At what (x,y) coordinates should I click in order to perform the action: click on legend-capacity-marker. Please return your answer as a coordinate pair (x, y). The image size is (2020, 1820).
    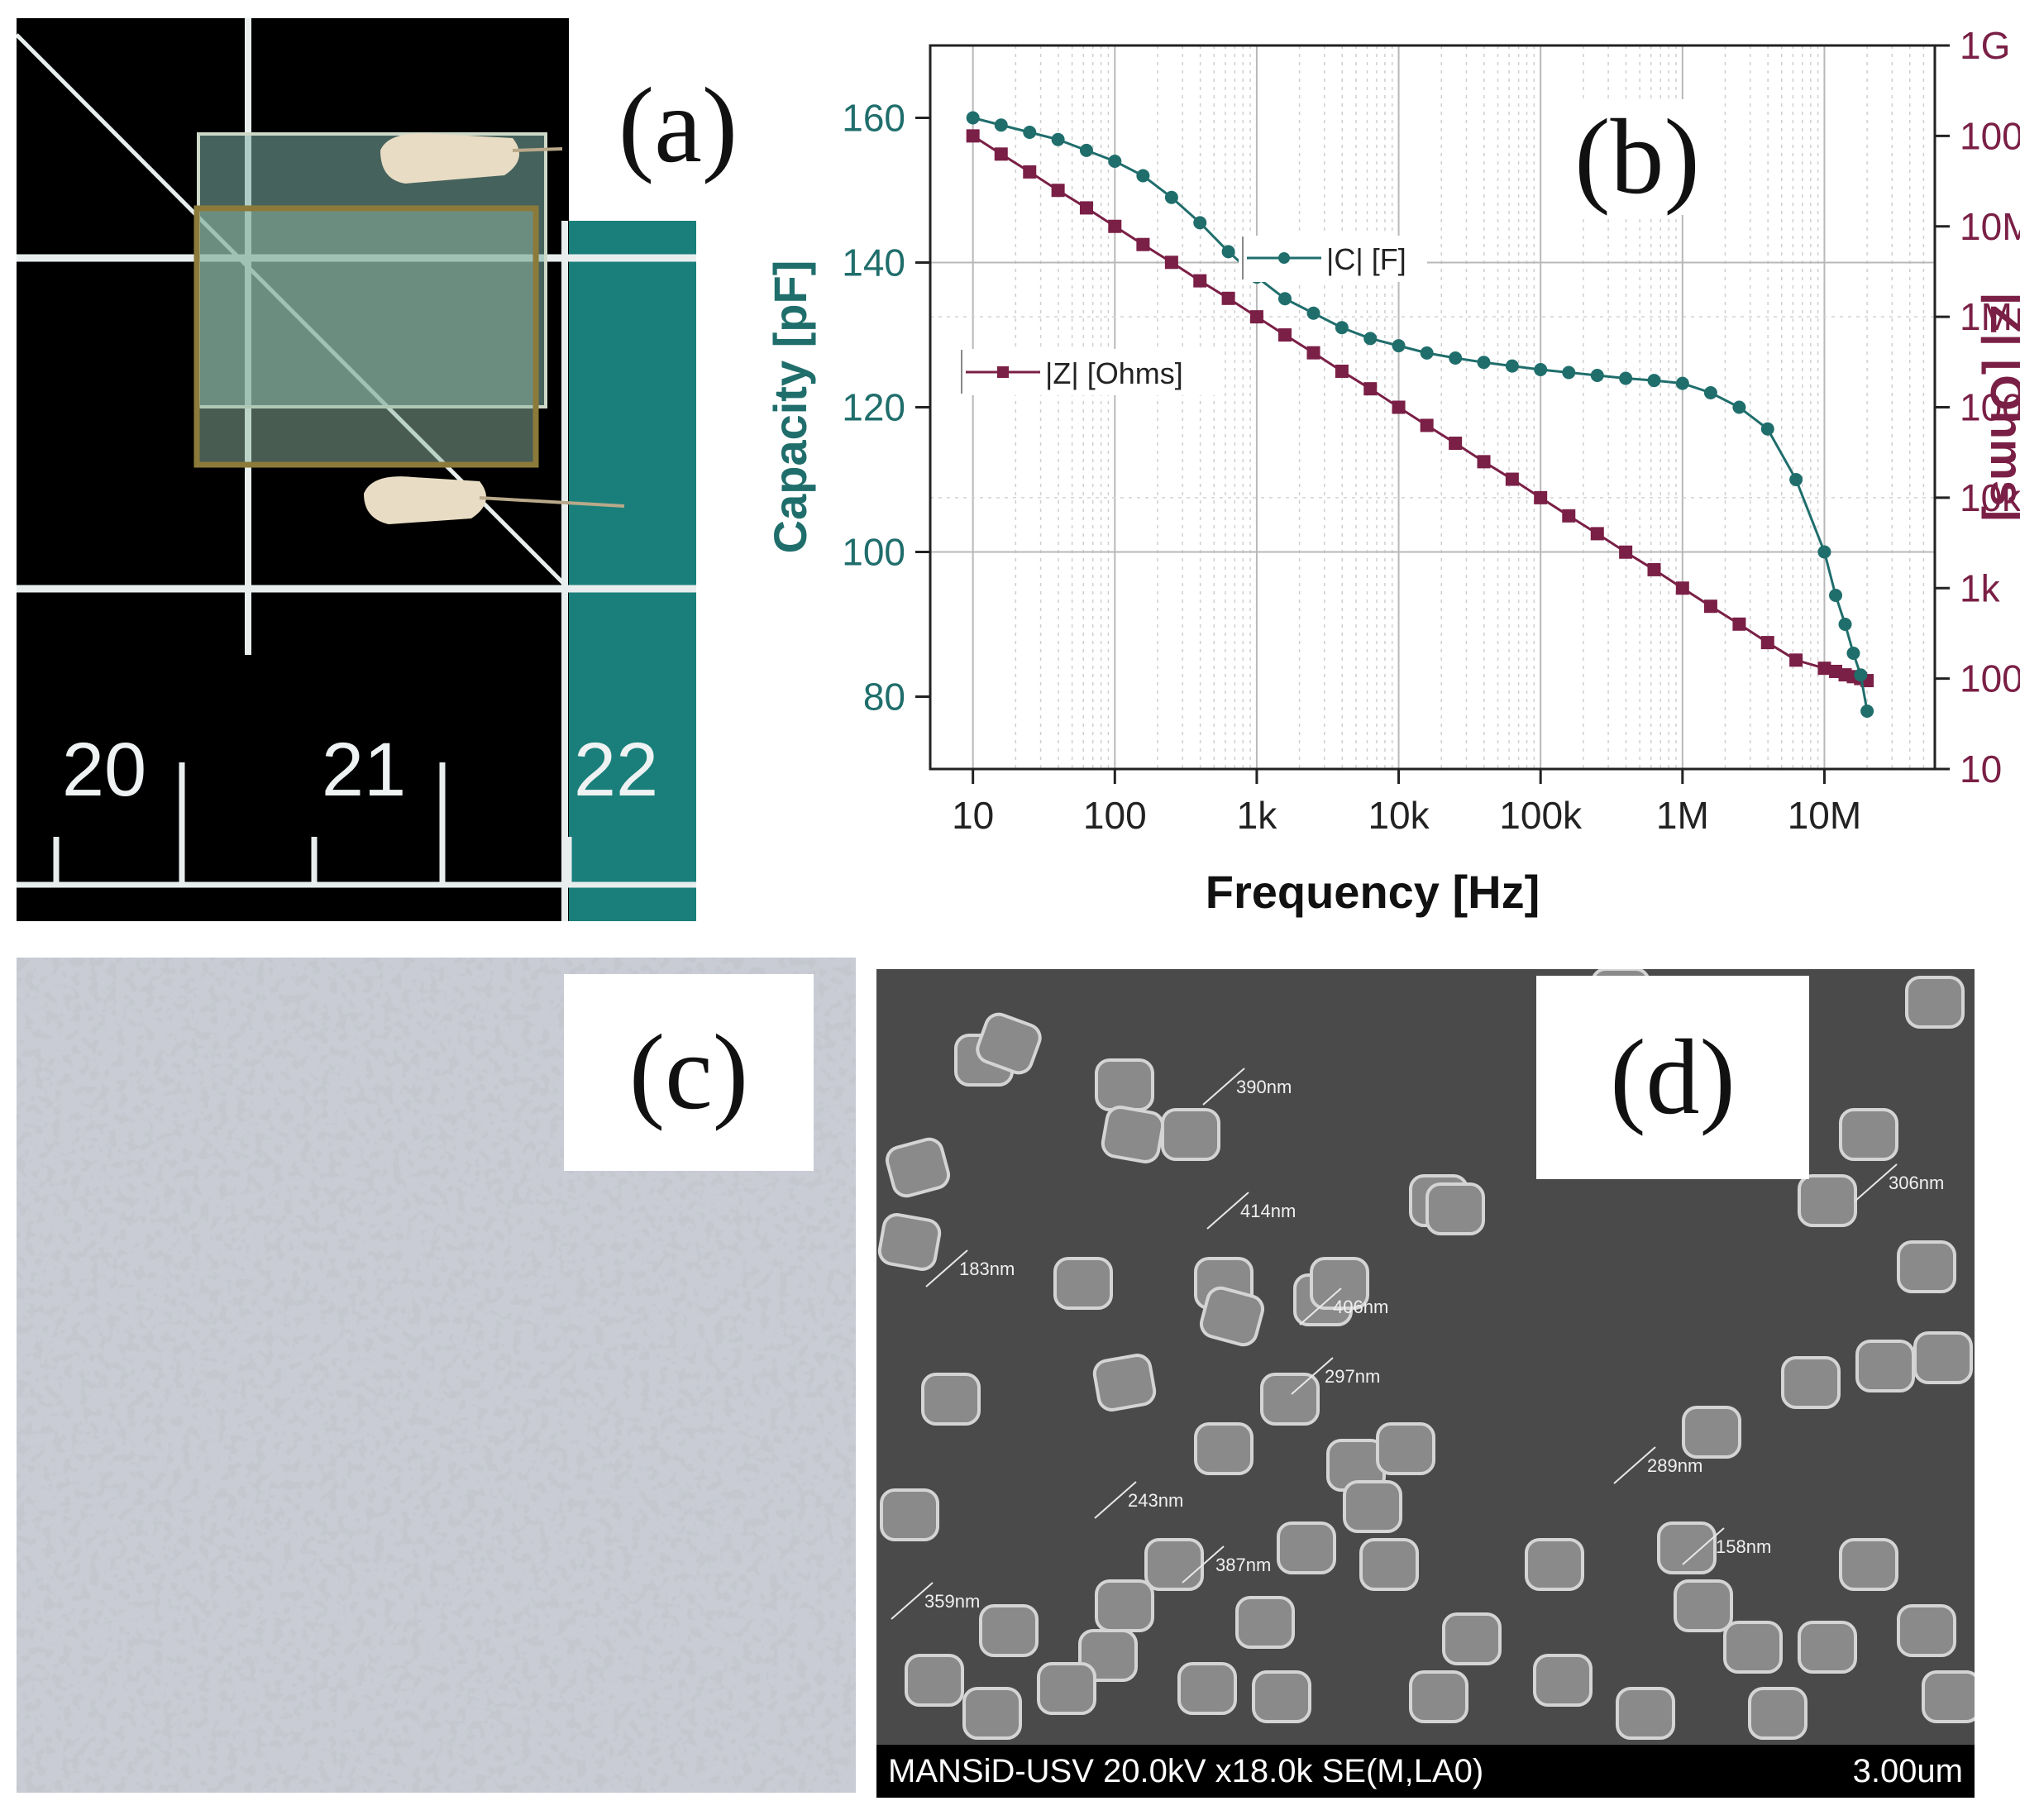
    Looking at the image, I should click on (1284, 258).